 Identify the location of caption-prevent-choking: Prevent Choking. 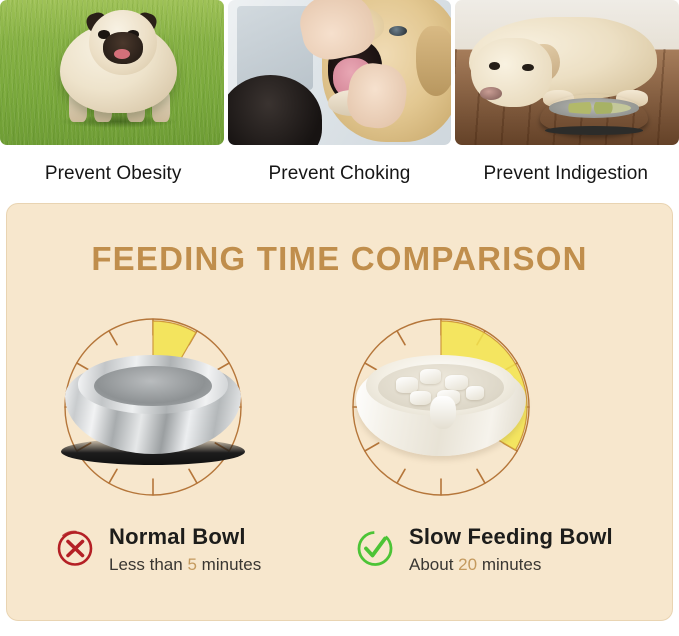
(339, 173).